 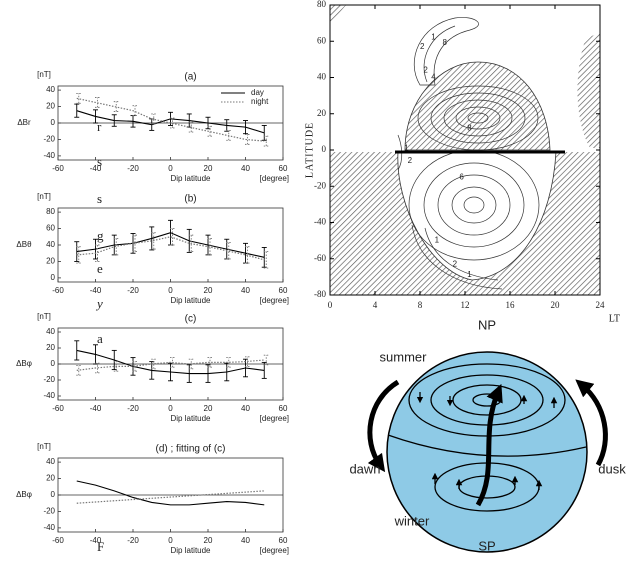 I want to click on y-tick-label: 60, so click(x=50, y=228).